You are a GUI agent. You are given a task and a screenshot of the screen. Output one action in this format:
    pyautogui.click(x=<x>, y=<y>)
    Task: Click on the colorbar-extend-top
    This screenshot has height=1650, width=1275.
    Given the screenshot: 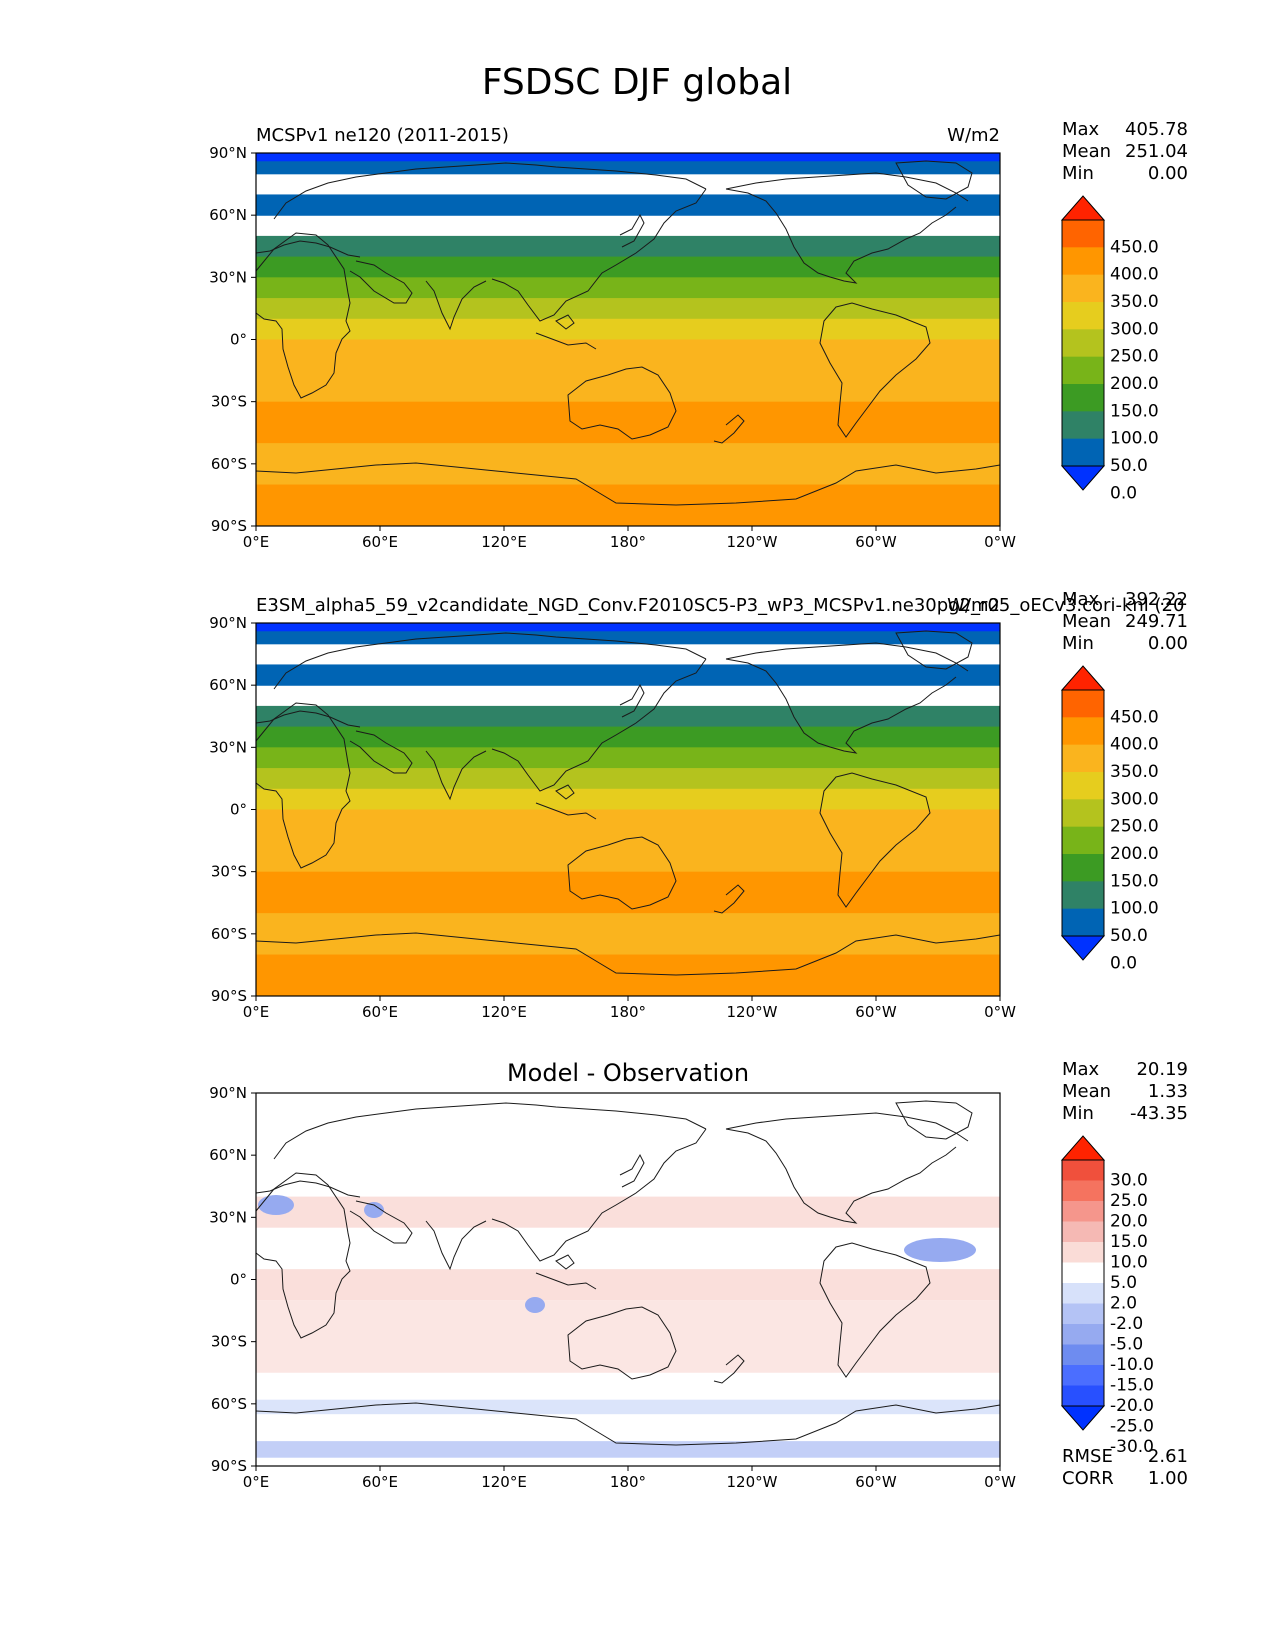 What is the action you would take?
    pyautogui.click(x=1083, y=208)
    